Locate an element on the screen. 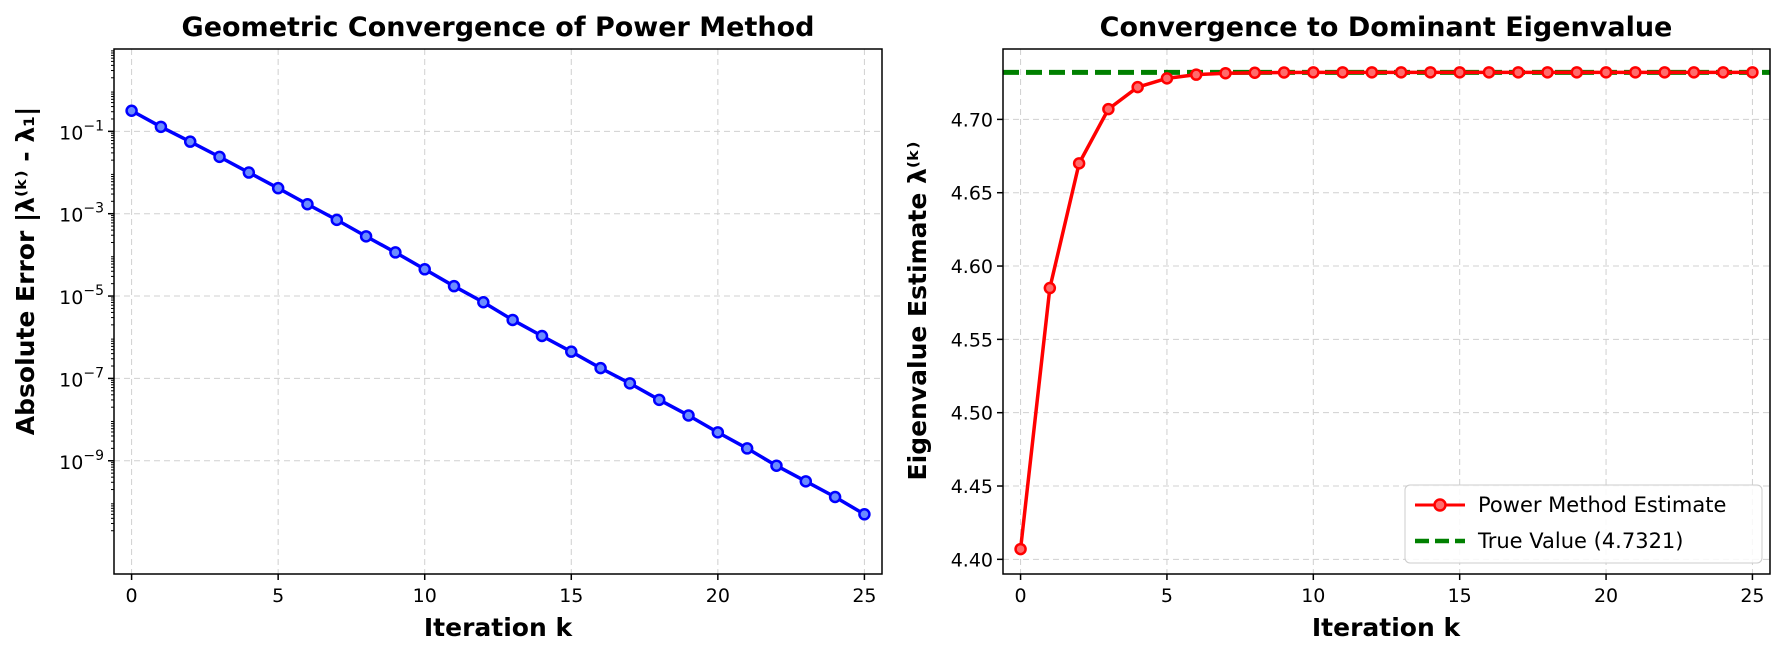 Image resolution: width=1783 pixels, height=657 pixels. left-y-axis-label: Absolute Error |λ⁽ᵏ⁾ - λ₁| is located at coordinates (25, 271).